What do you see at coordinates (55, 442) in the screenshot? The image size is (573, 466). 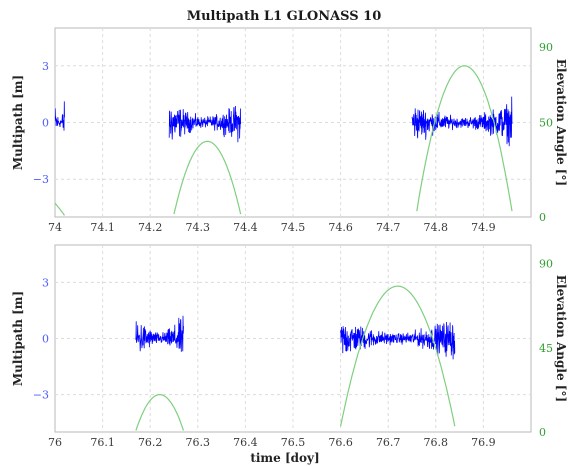 I see `x-tick-label: 76` at bounding box center [55, 442].